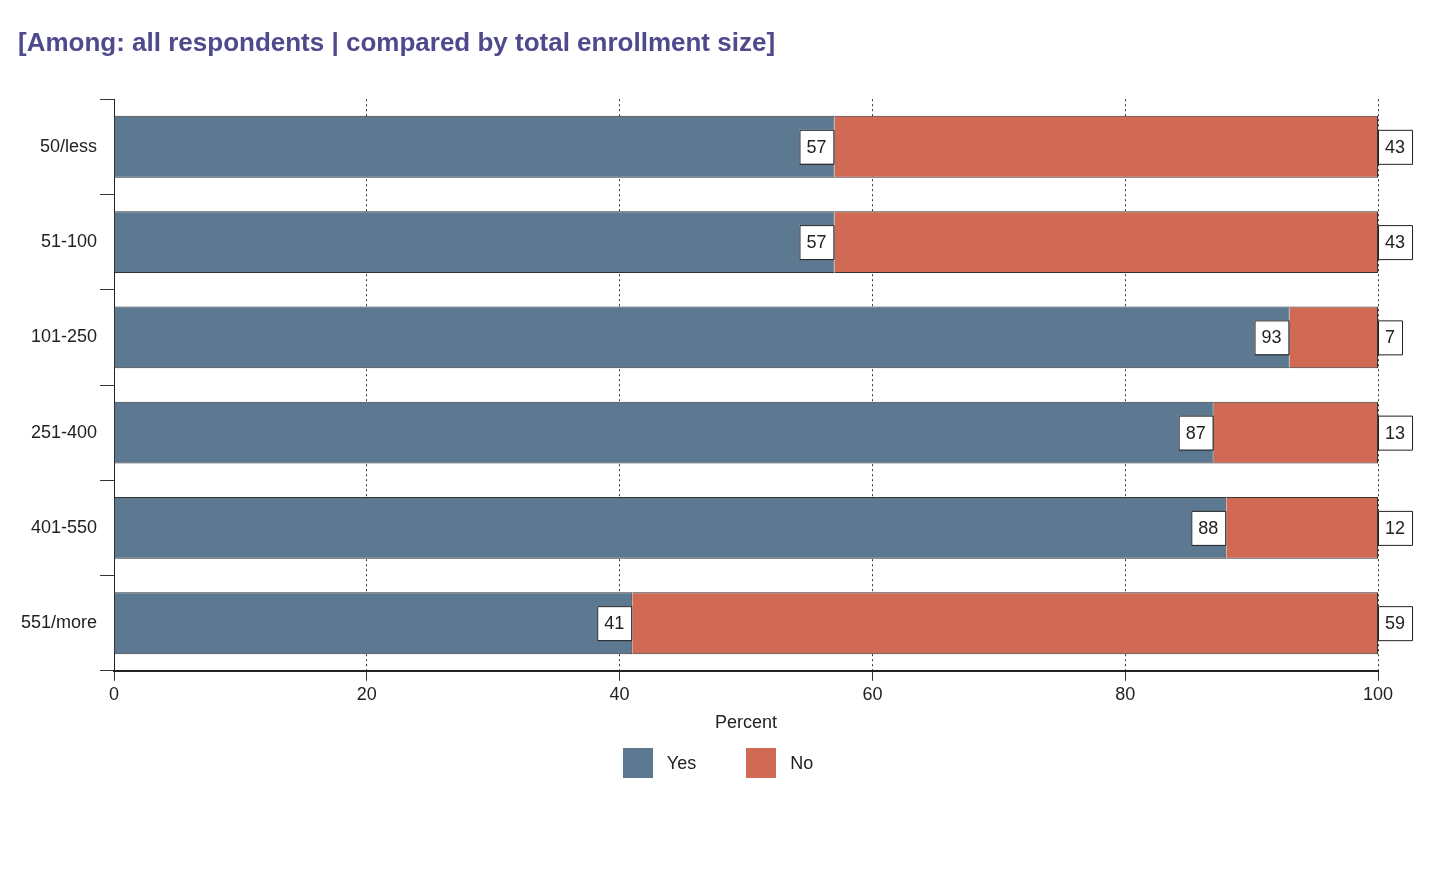  Describe the element at coordinates (64, 526) in the screenshot. I see `y-tick-label: 401-550` at that location.